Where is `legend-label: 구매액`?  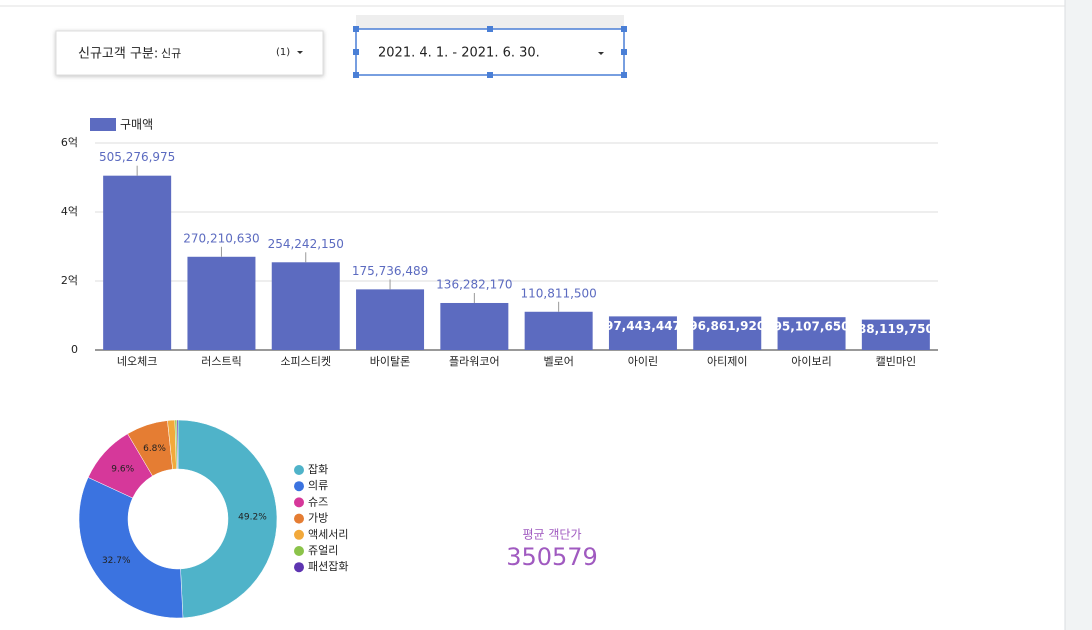
legend-label: 구매액 is located at coordinates (136, 125).